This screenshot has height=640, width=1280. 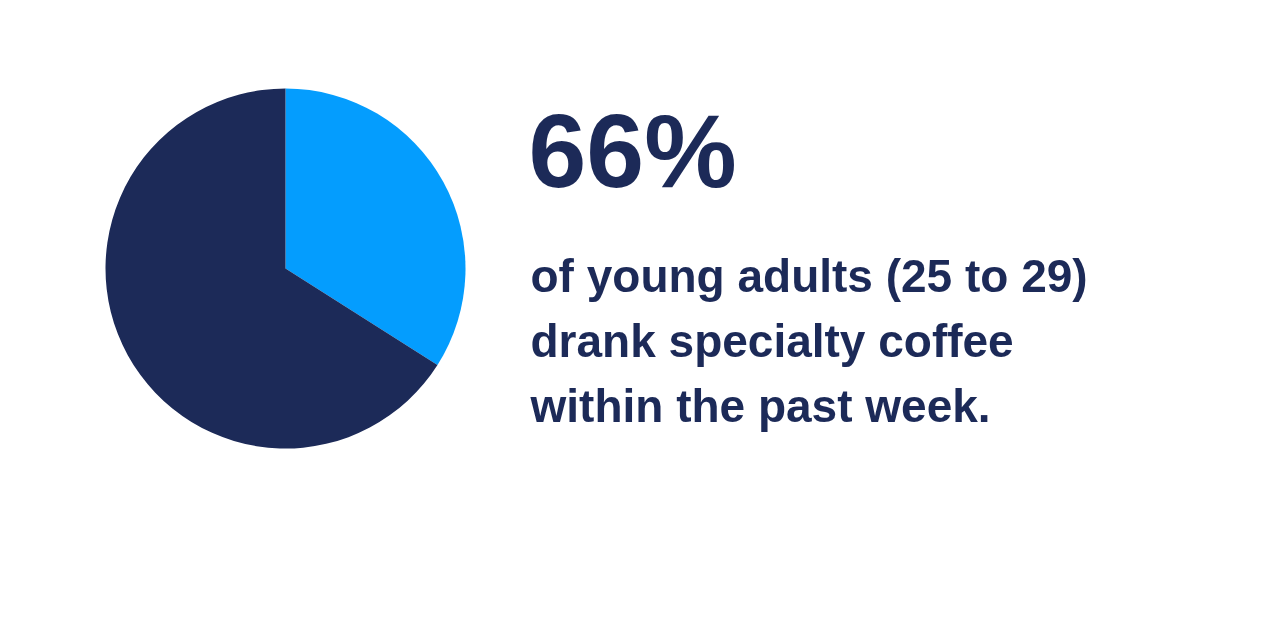 What do you see at coordinates (808, 340) in the screenshot?
I see `text: of young adults (25 to 29) drank specialty coffee within the past week.` at bounding box center [808, 340].